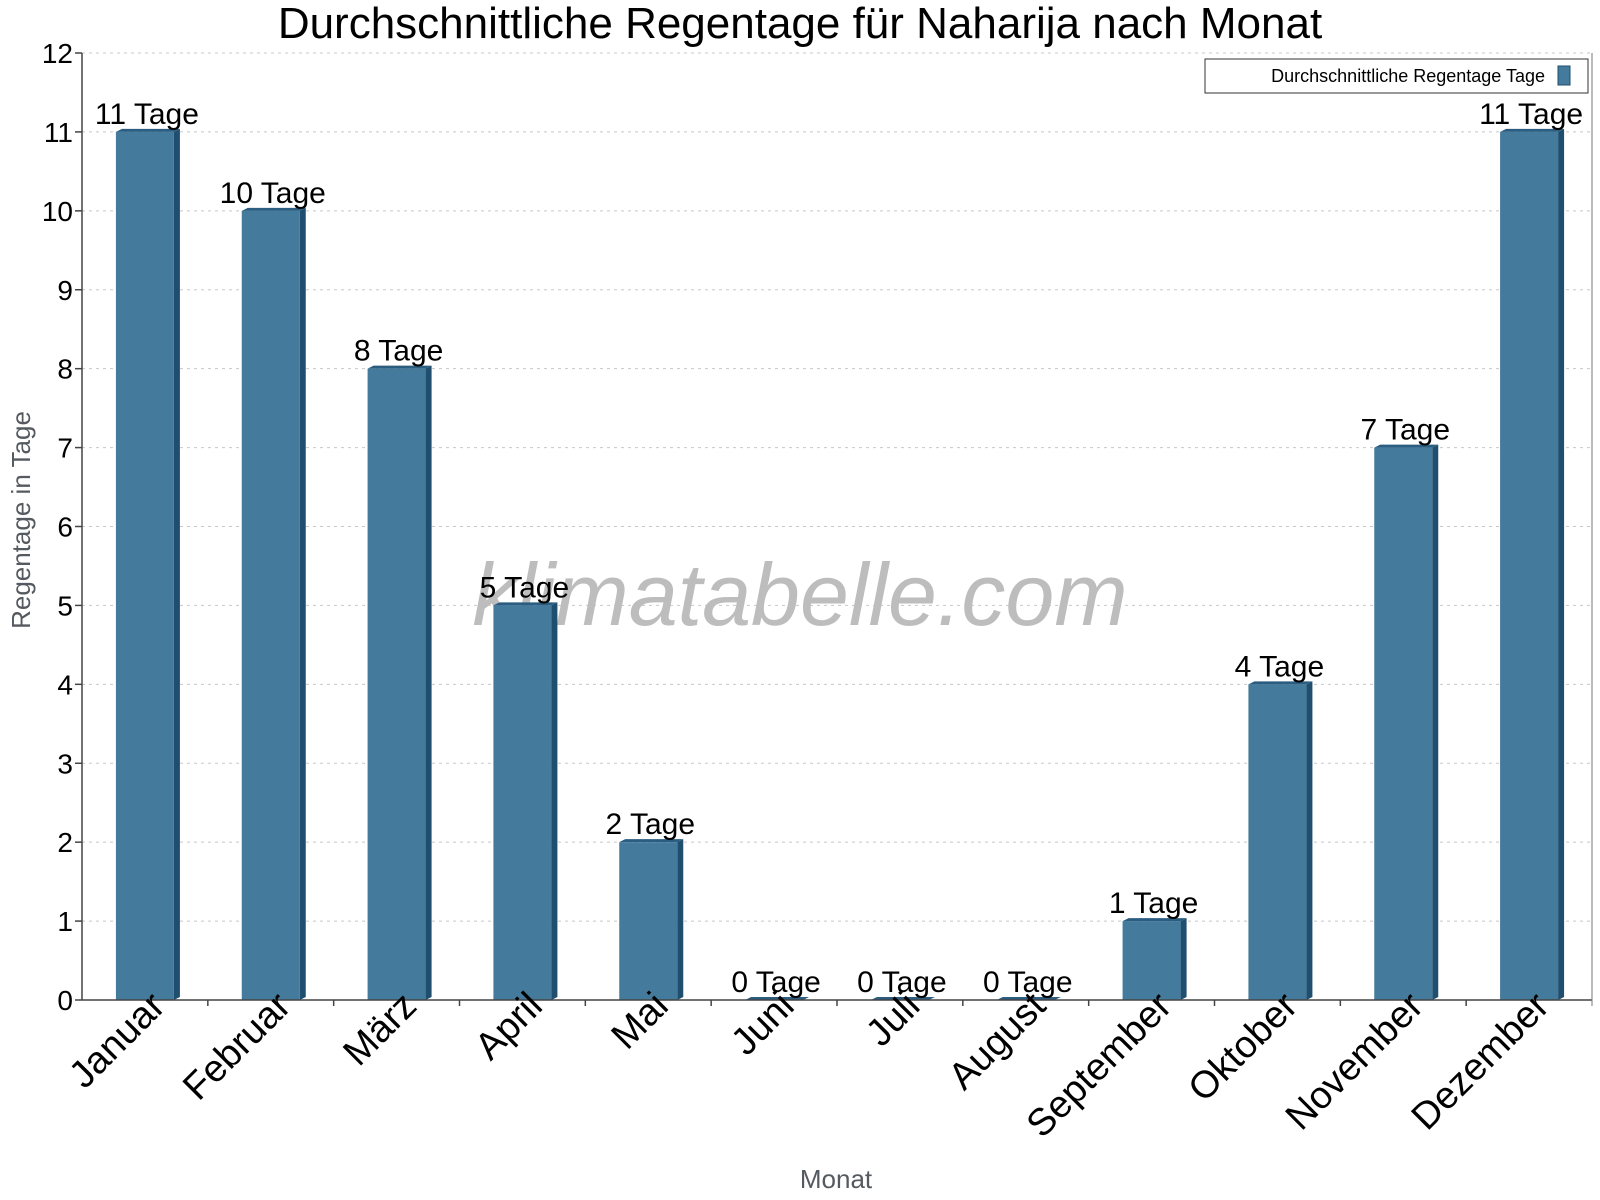 The image size is (1600, 1200). I want to click on x-tick-label: Oktober, so click(1244, 1047).